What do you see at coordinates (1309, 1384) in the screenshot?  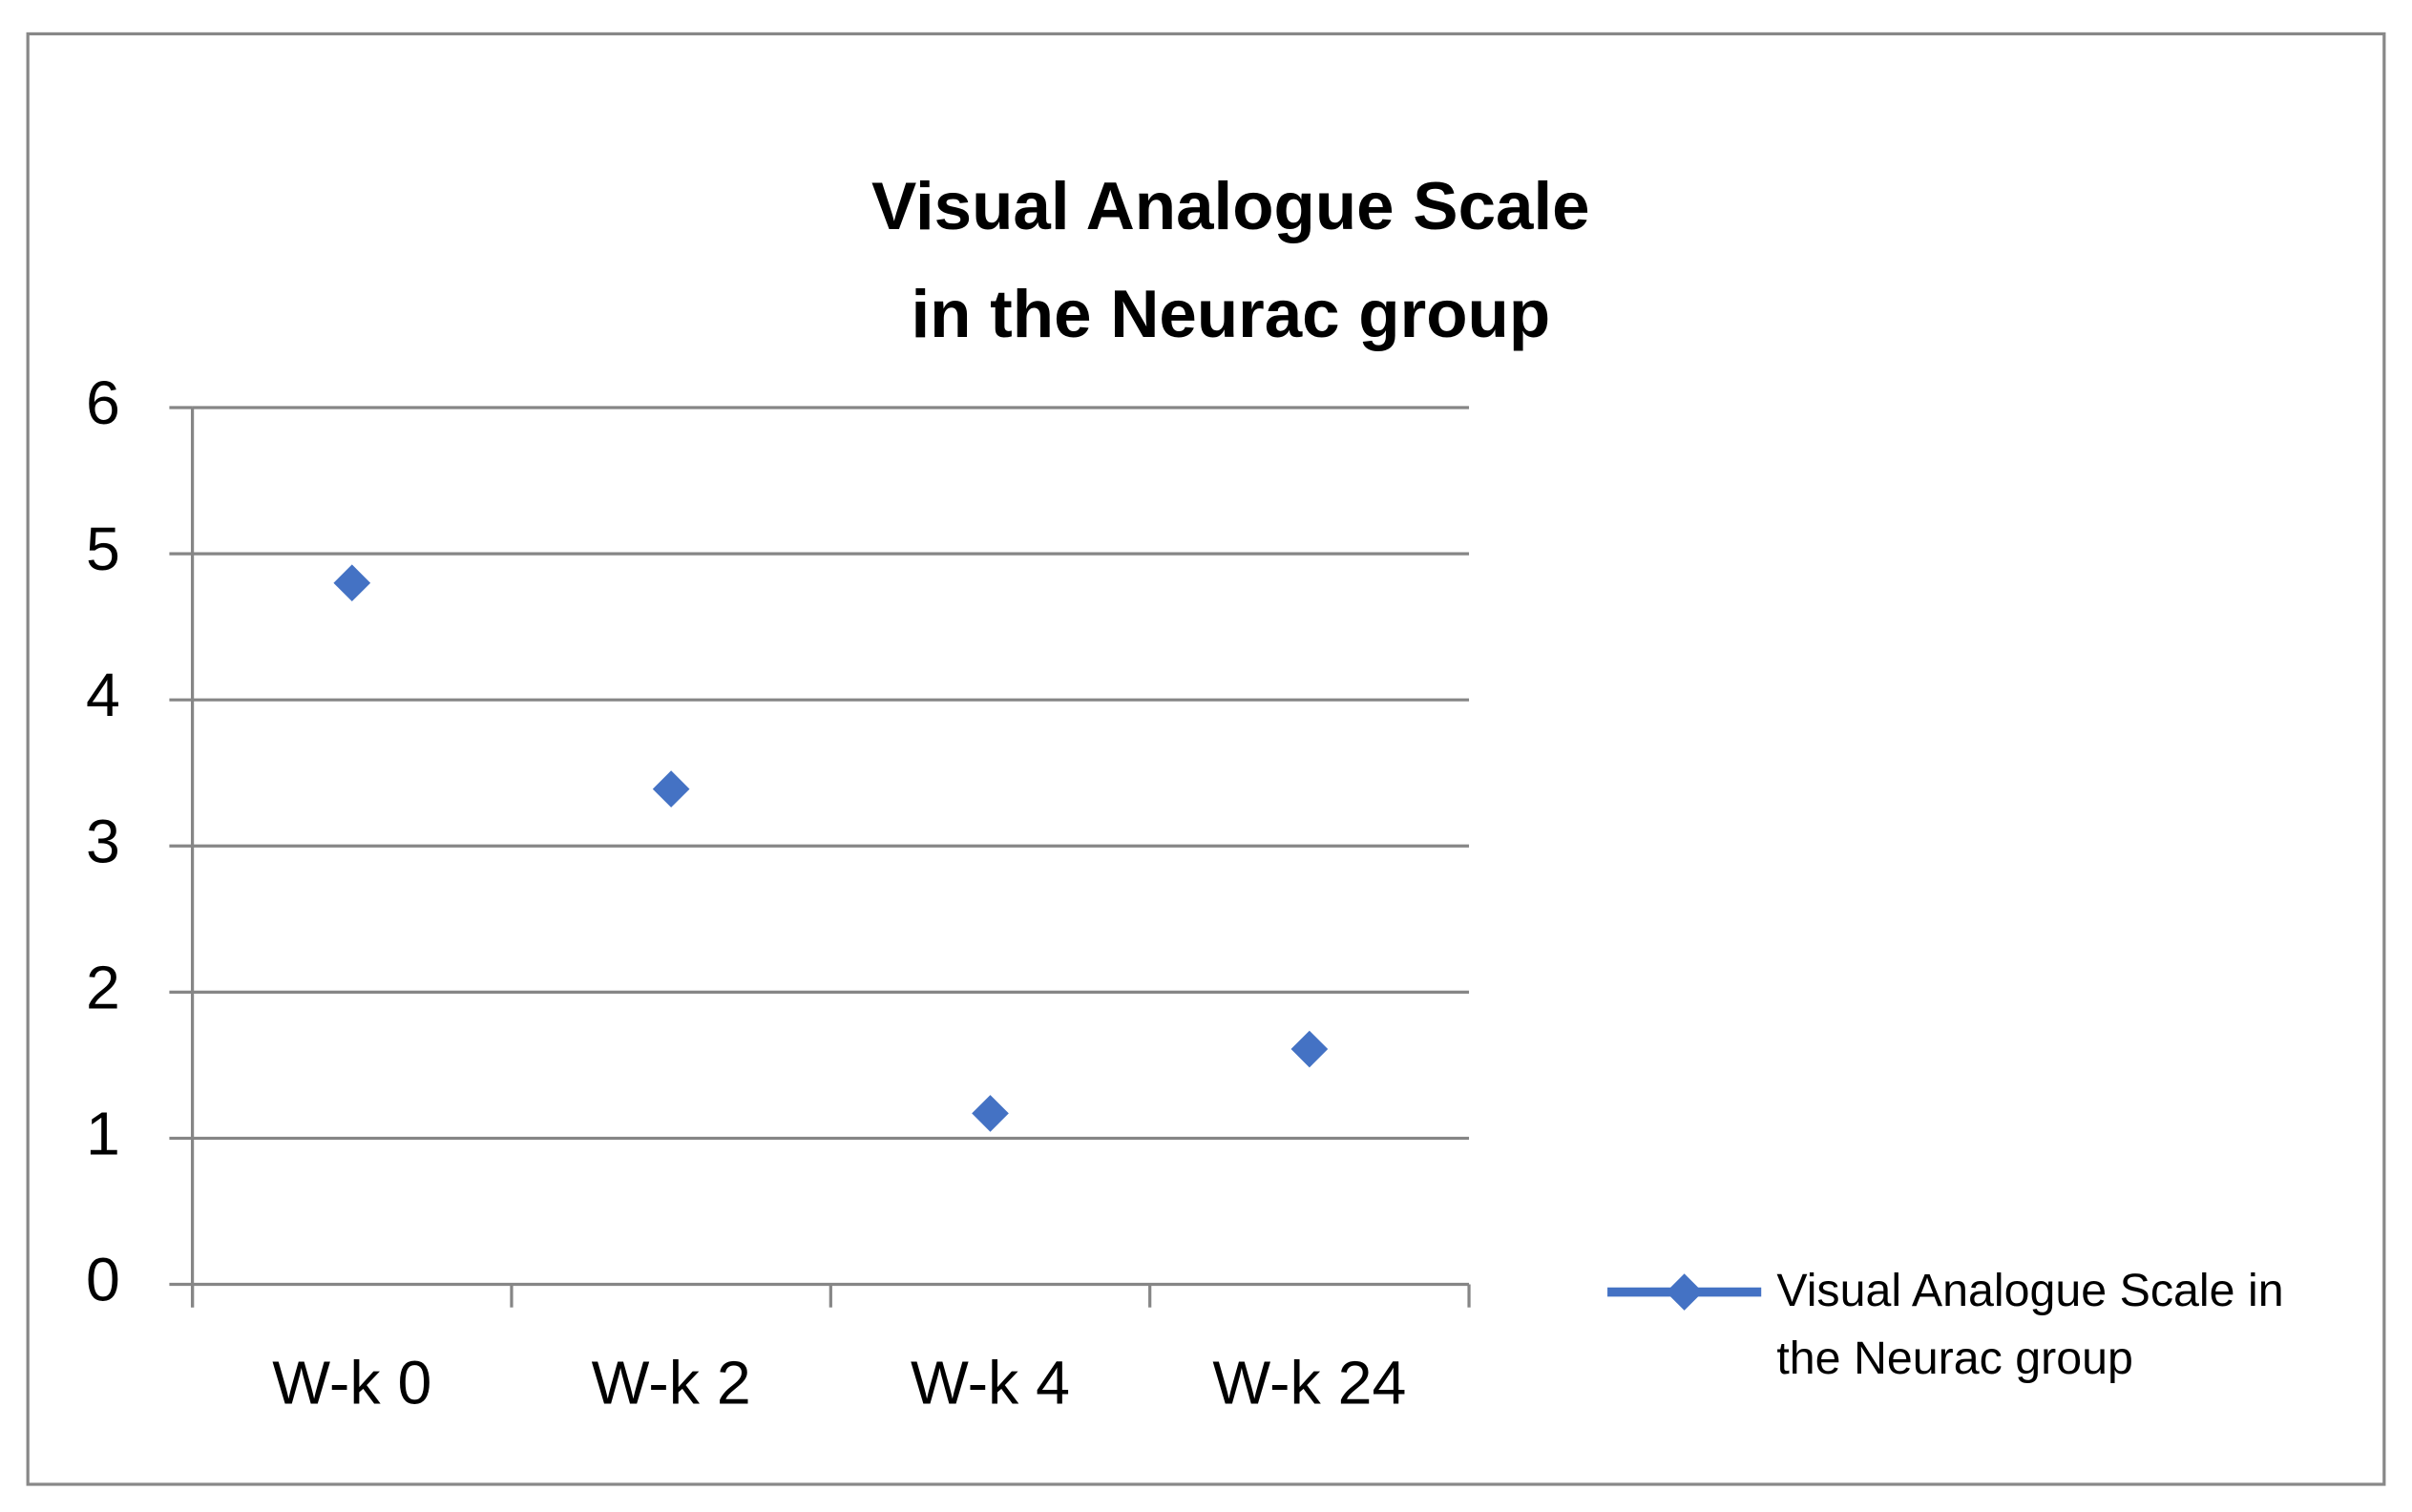 I see `x-tick-label: W-k 24` at bounding box center [1309, 1384].